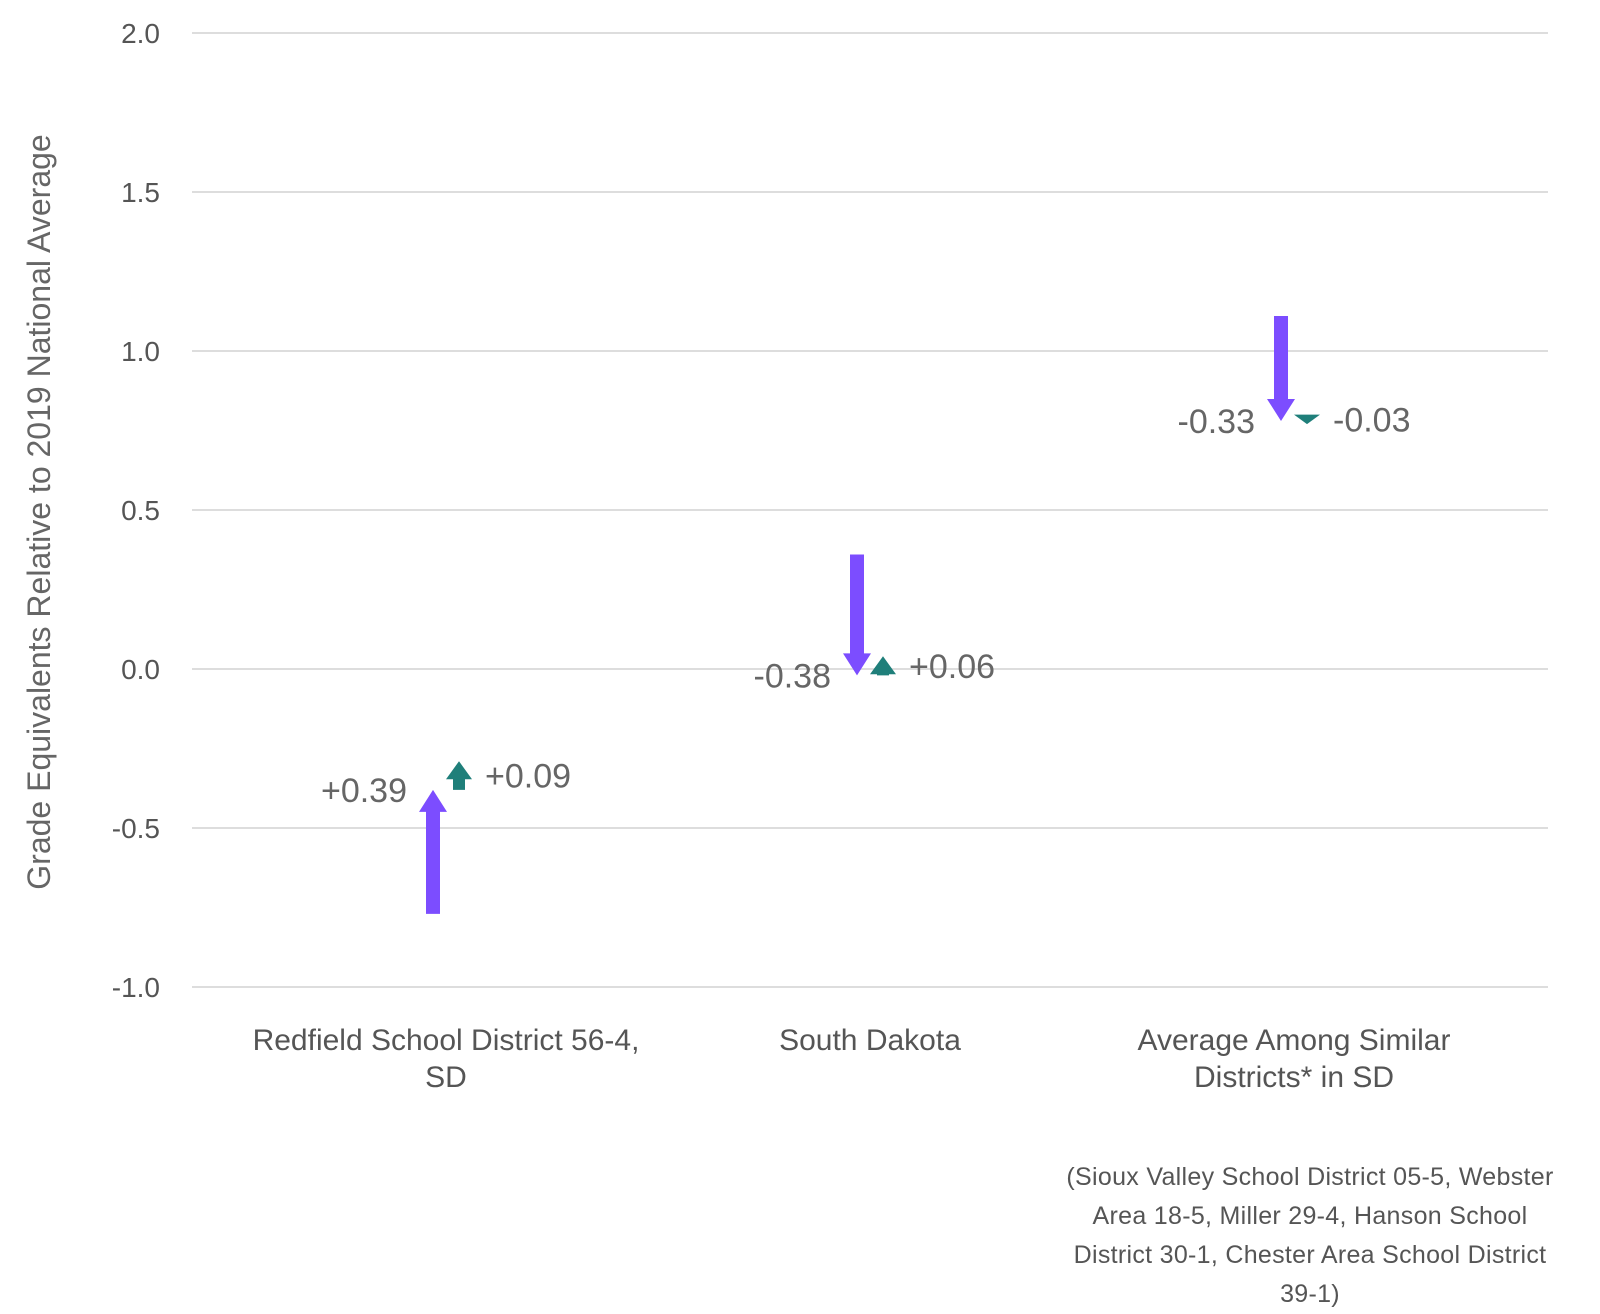 This screenshot has width=1600, height=1314. I want to click on y-tick-labels: -1.0 -0.5 0.0 0.5 1.0 1.5 2.0, so click(136, 510).